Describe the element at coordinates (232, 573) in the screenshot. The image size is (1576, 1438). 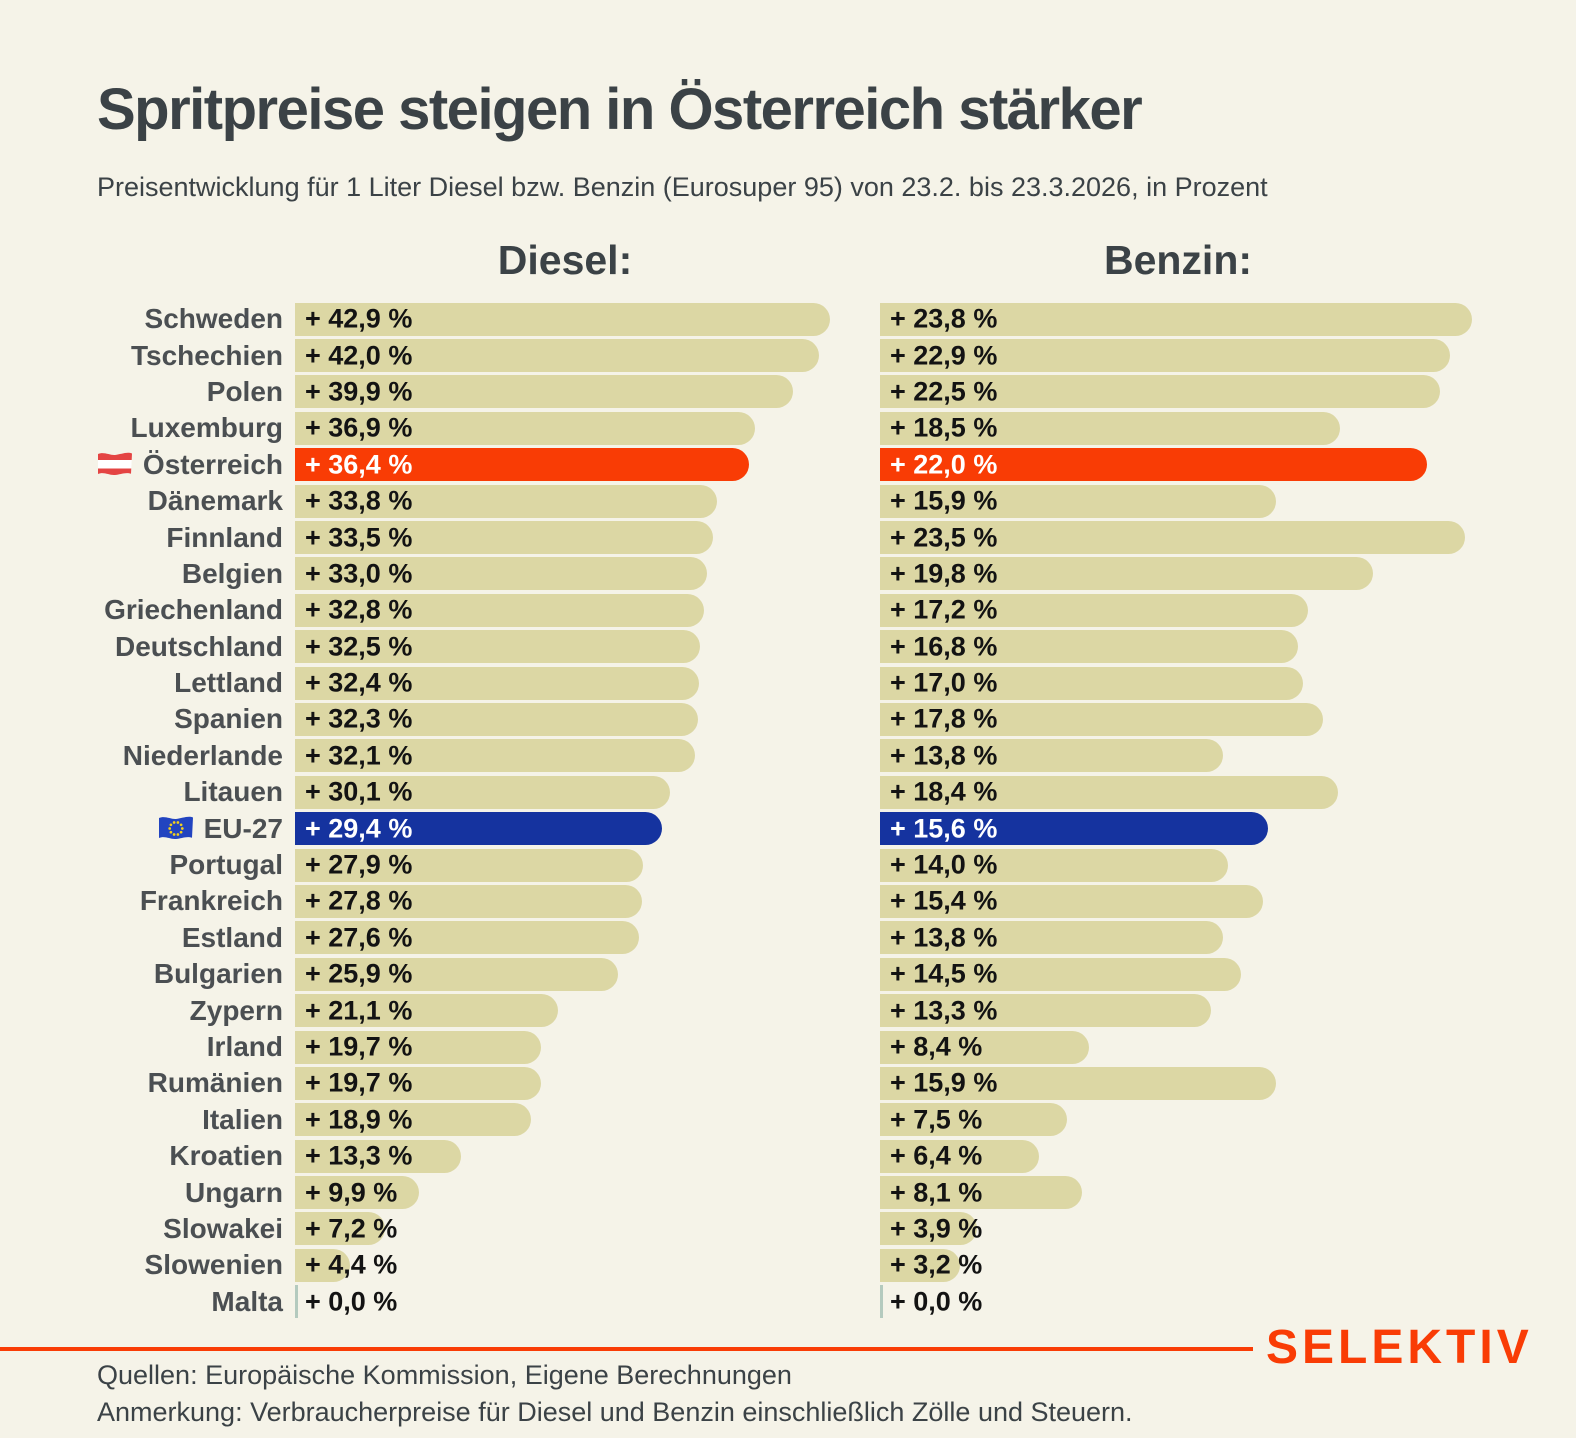
I see `country-label-text: Belgien` at that location.